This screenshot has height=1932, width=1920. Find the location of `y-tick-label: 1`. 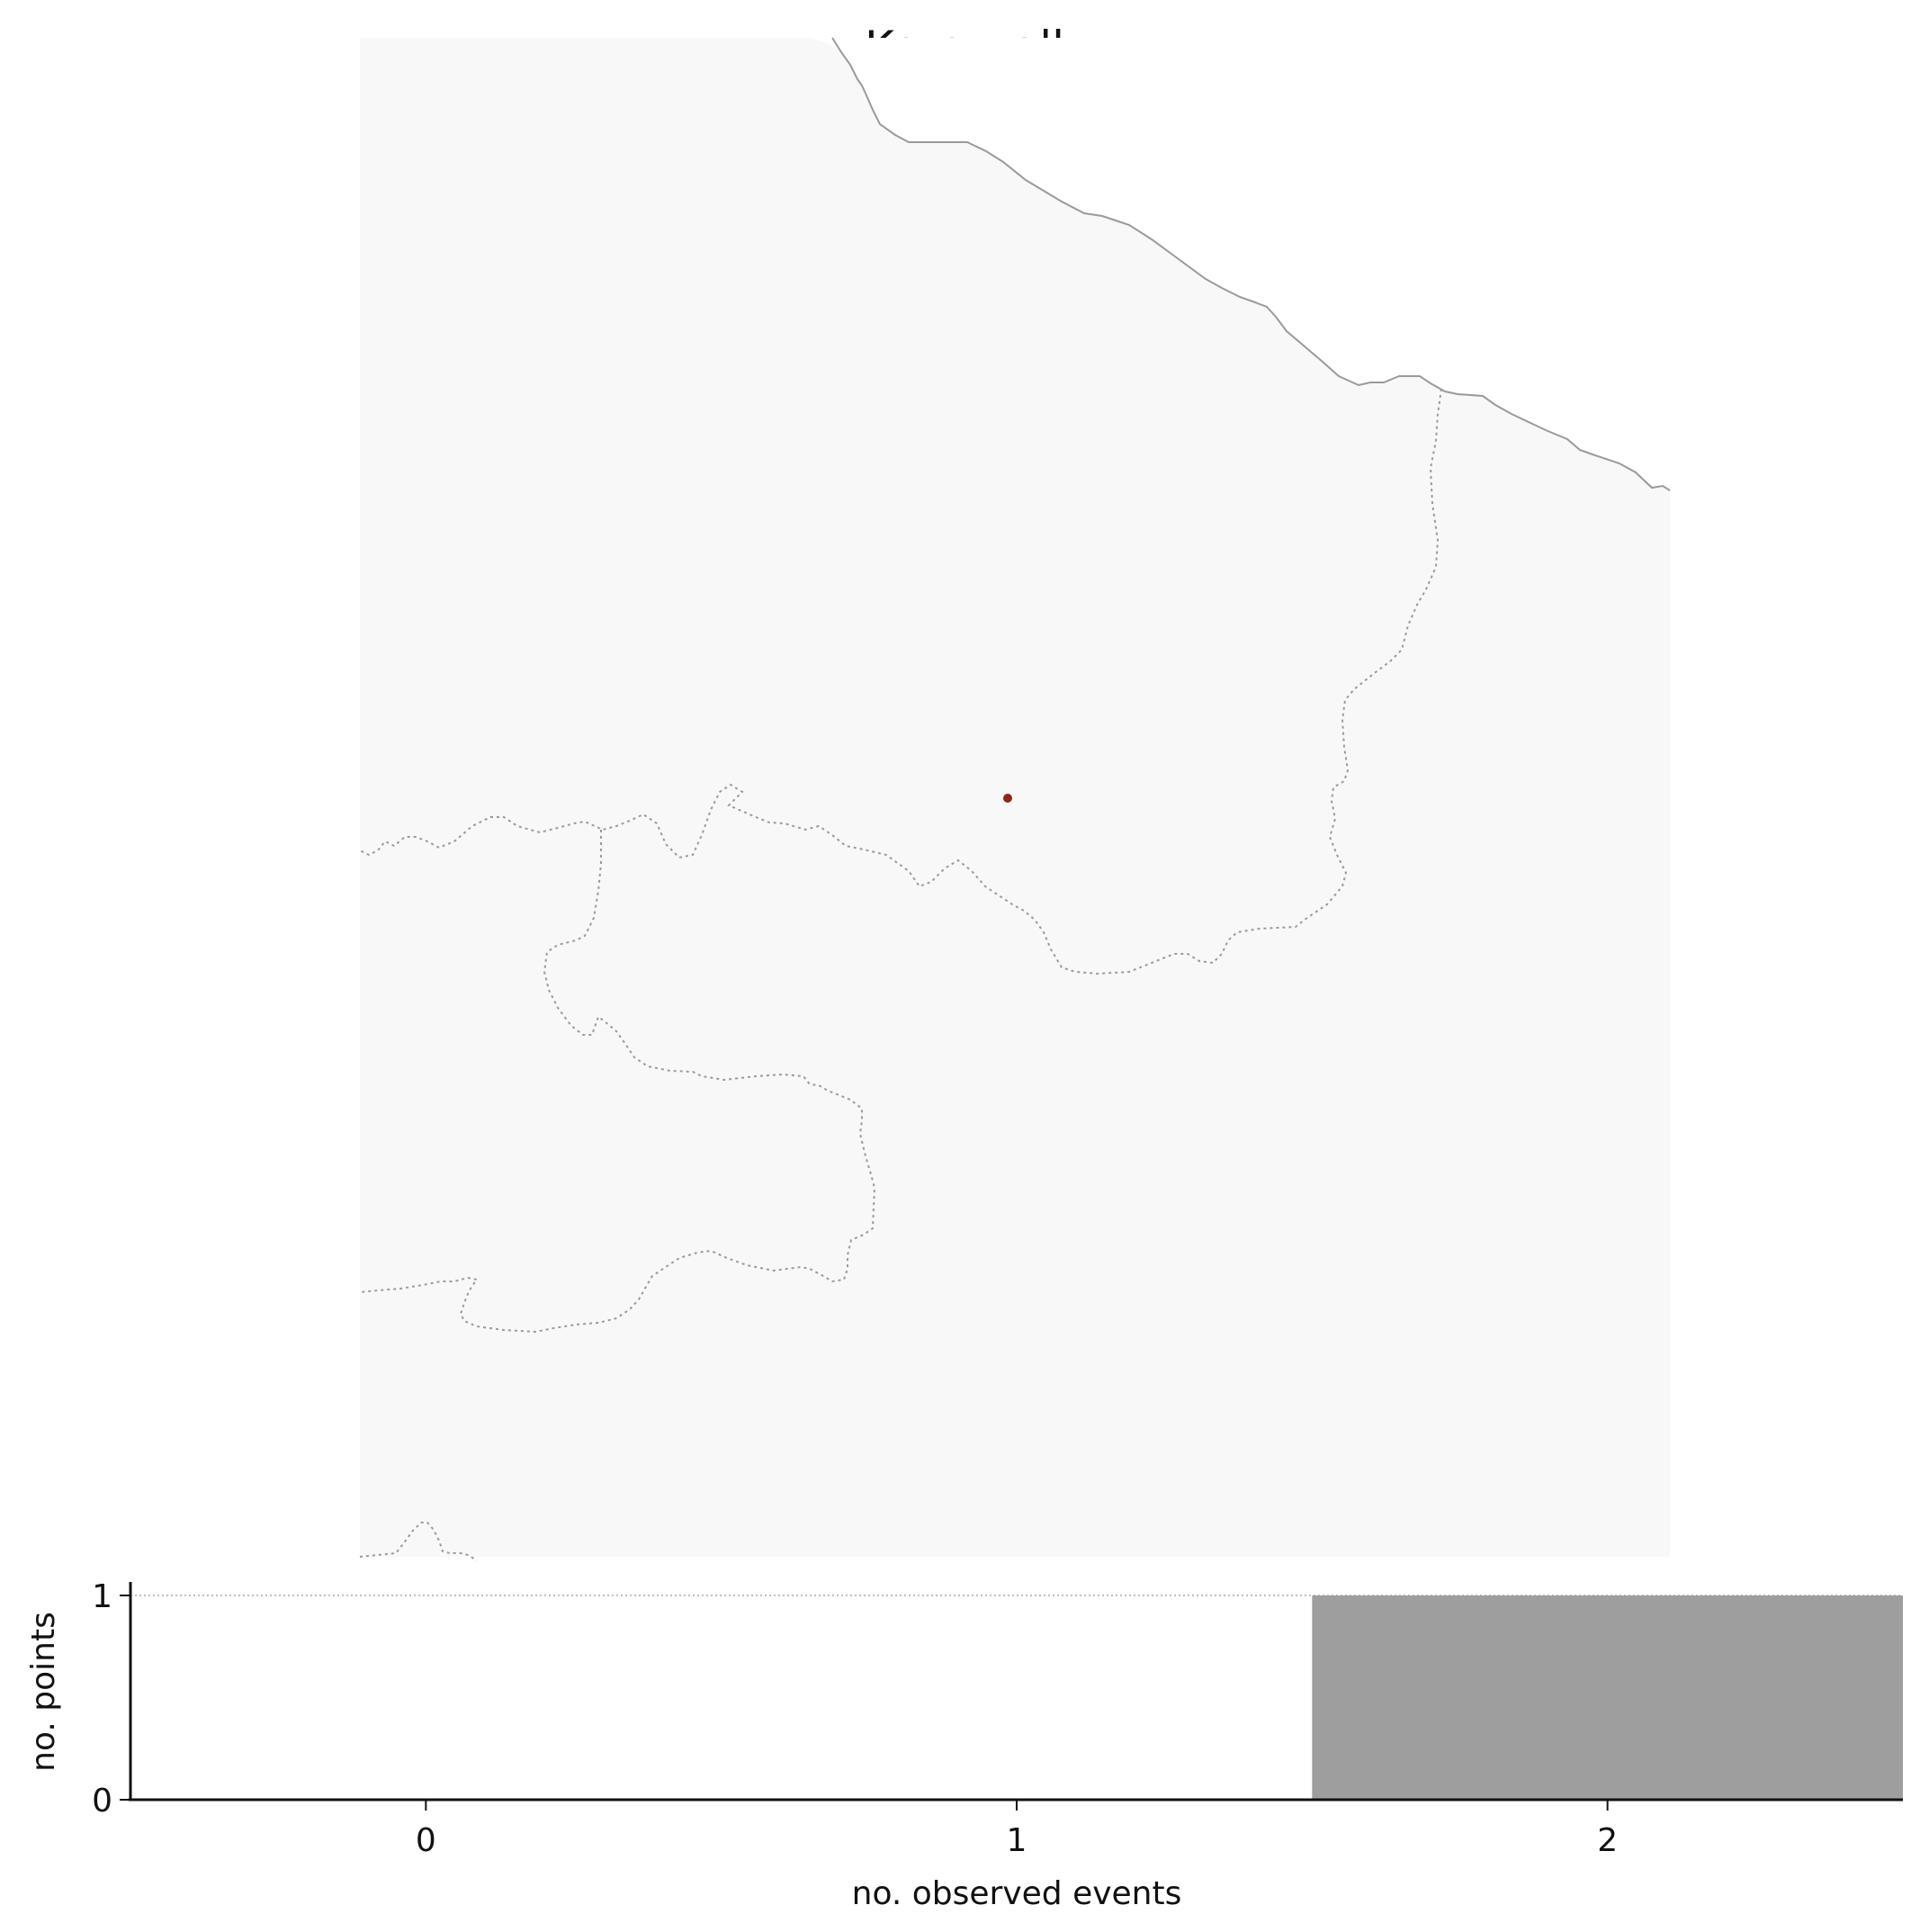

y-tick-label: 1 is located at coordinates (102, 1596).